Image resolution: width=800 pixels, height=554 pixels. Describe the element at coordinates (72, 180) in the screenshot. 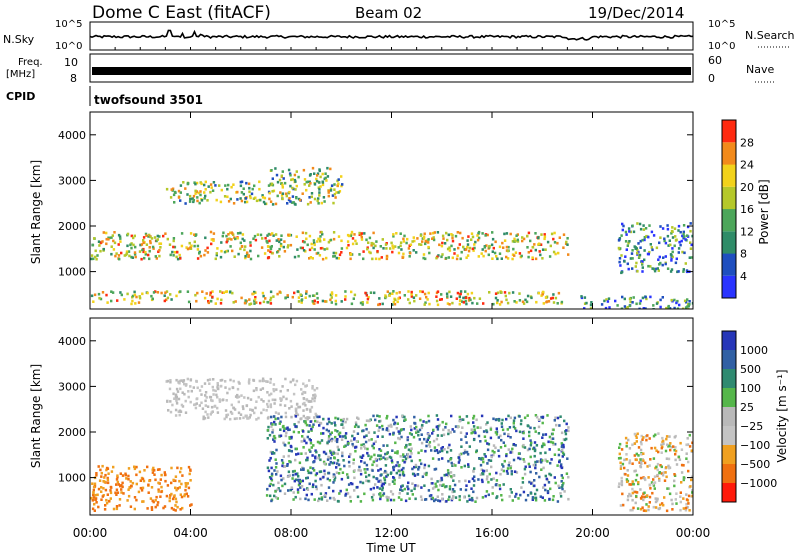

I see `power-ytick-label: 3000` at that location.